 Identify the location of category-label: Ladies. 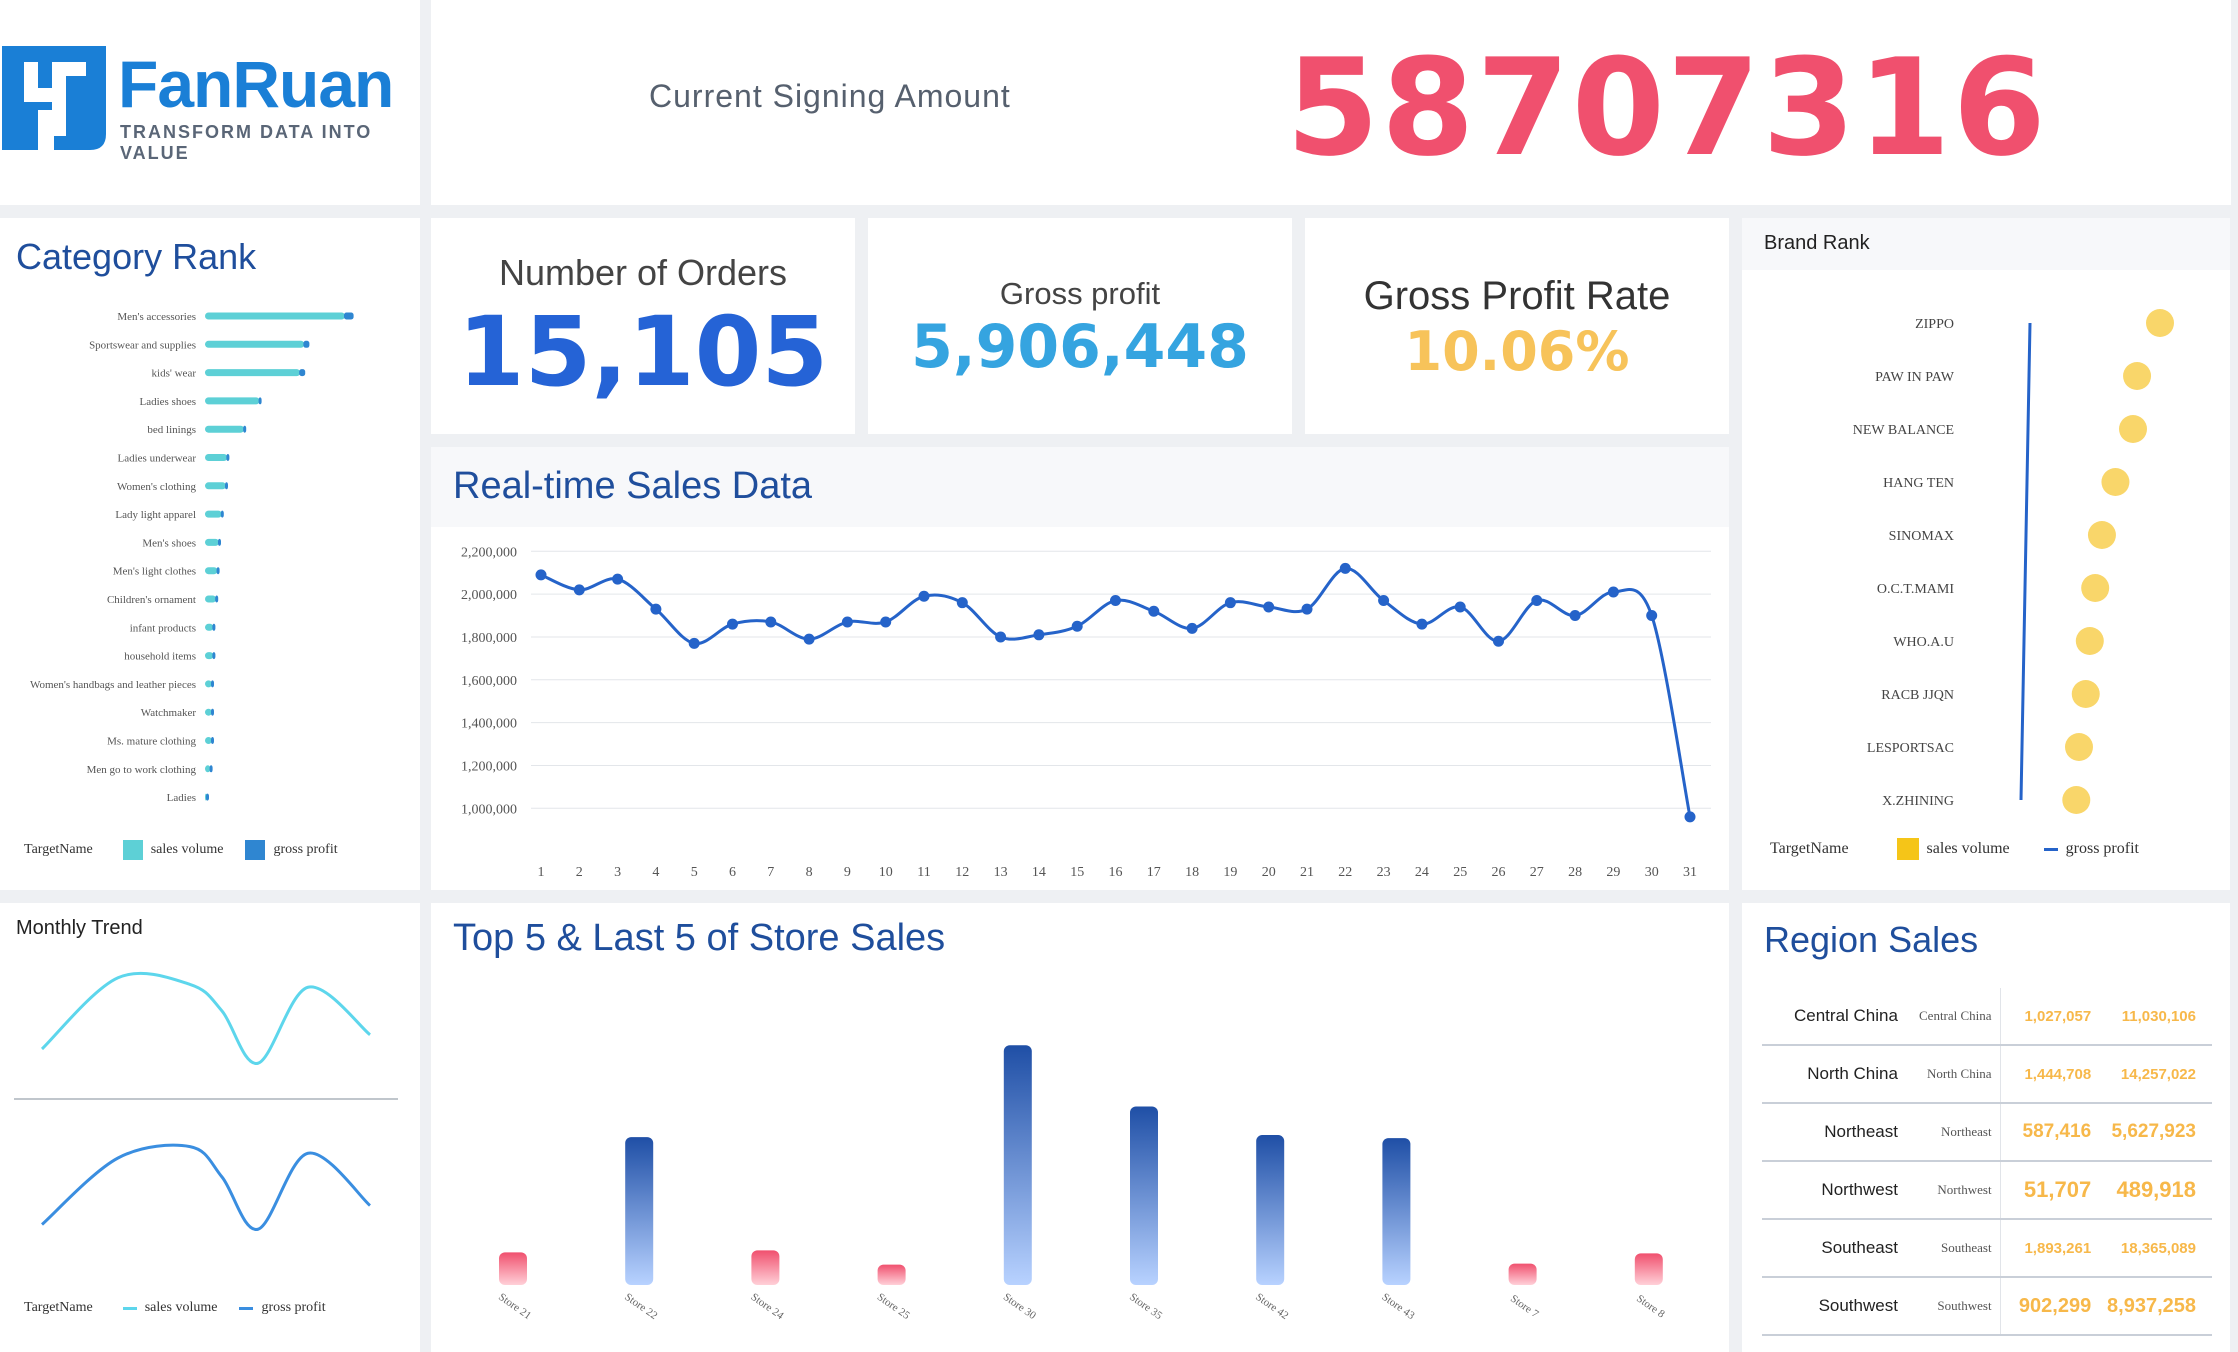
(181, 798).